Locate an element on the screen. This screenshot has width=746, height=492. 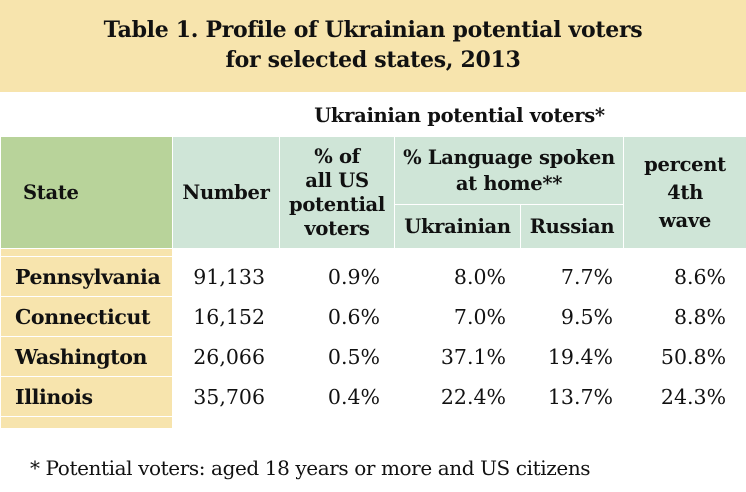
header-wave-line2: 4th is located at coordinates (685, 192).